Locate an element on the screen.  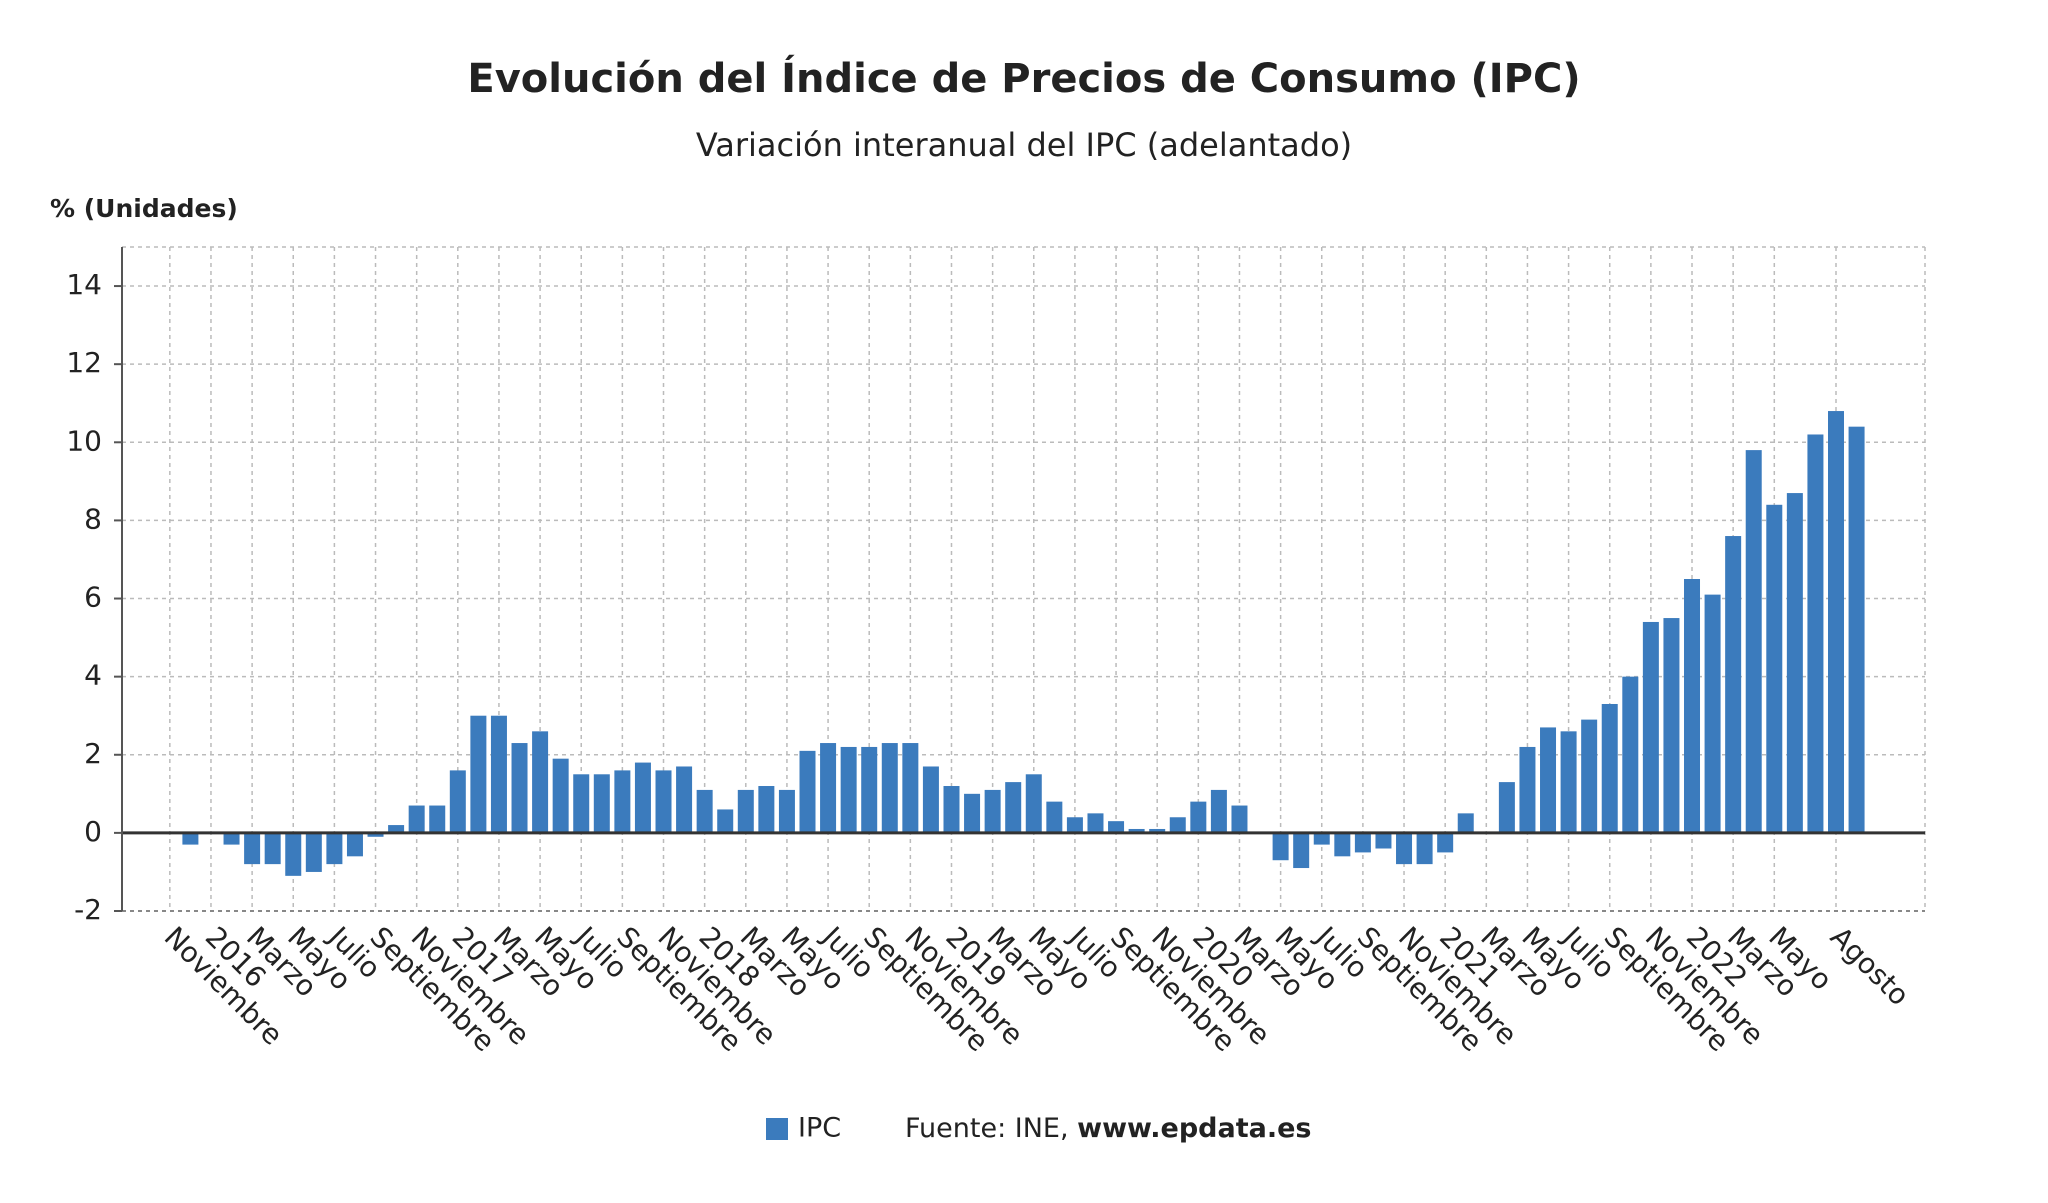
y-tick-label: 2 is located at coordinates (93, 753).